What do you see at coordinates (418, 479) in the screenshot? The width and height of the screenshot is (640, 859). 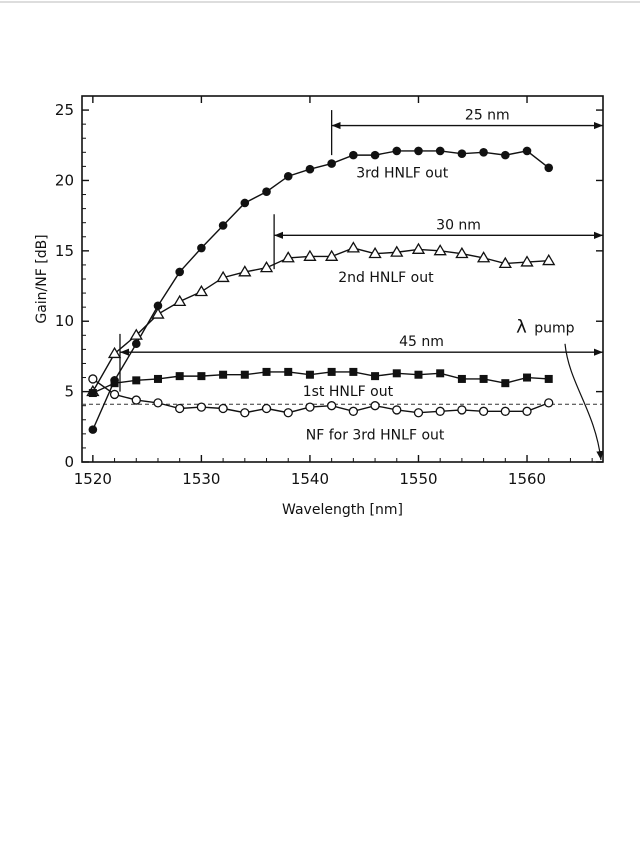 I see `x-tick-label-1550: 1550` at bounding box center [418, 479].